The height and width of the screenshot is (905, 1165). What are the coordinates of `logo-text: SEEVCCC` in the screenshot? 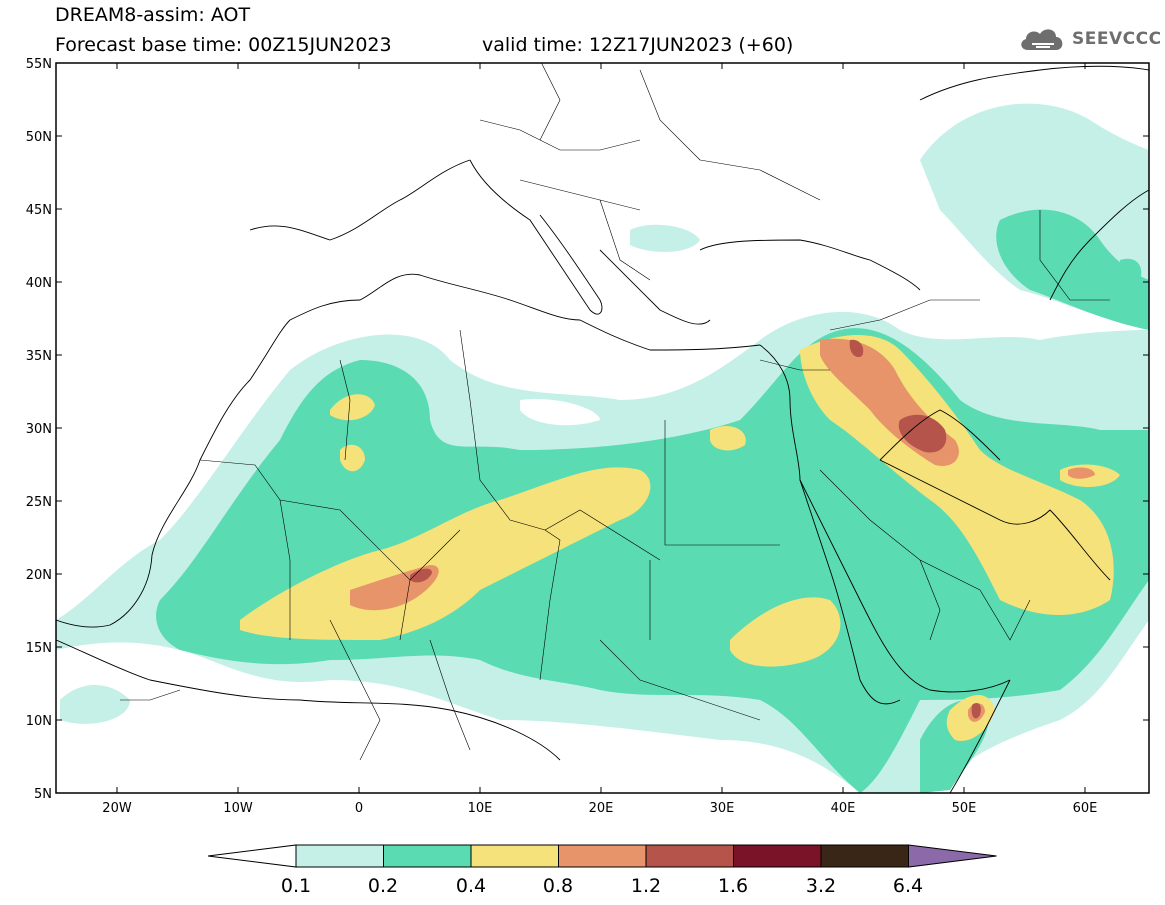 It's located at (1117, 39).